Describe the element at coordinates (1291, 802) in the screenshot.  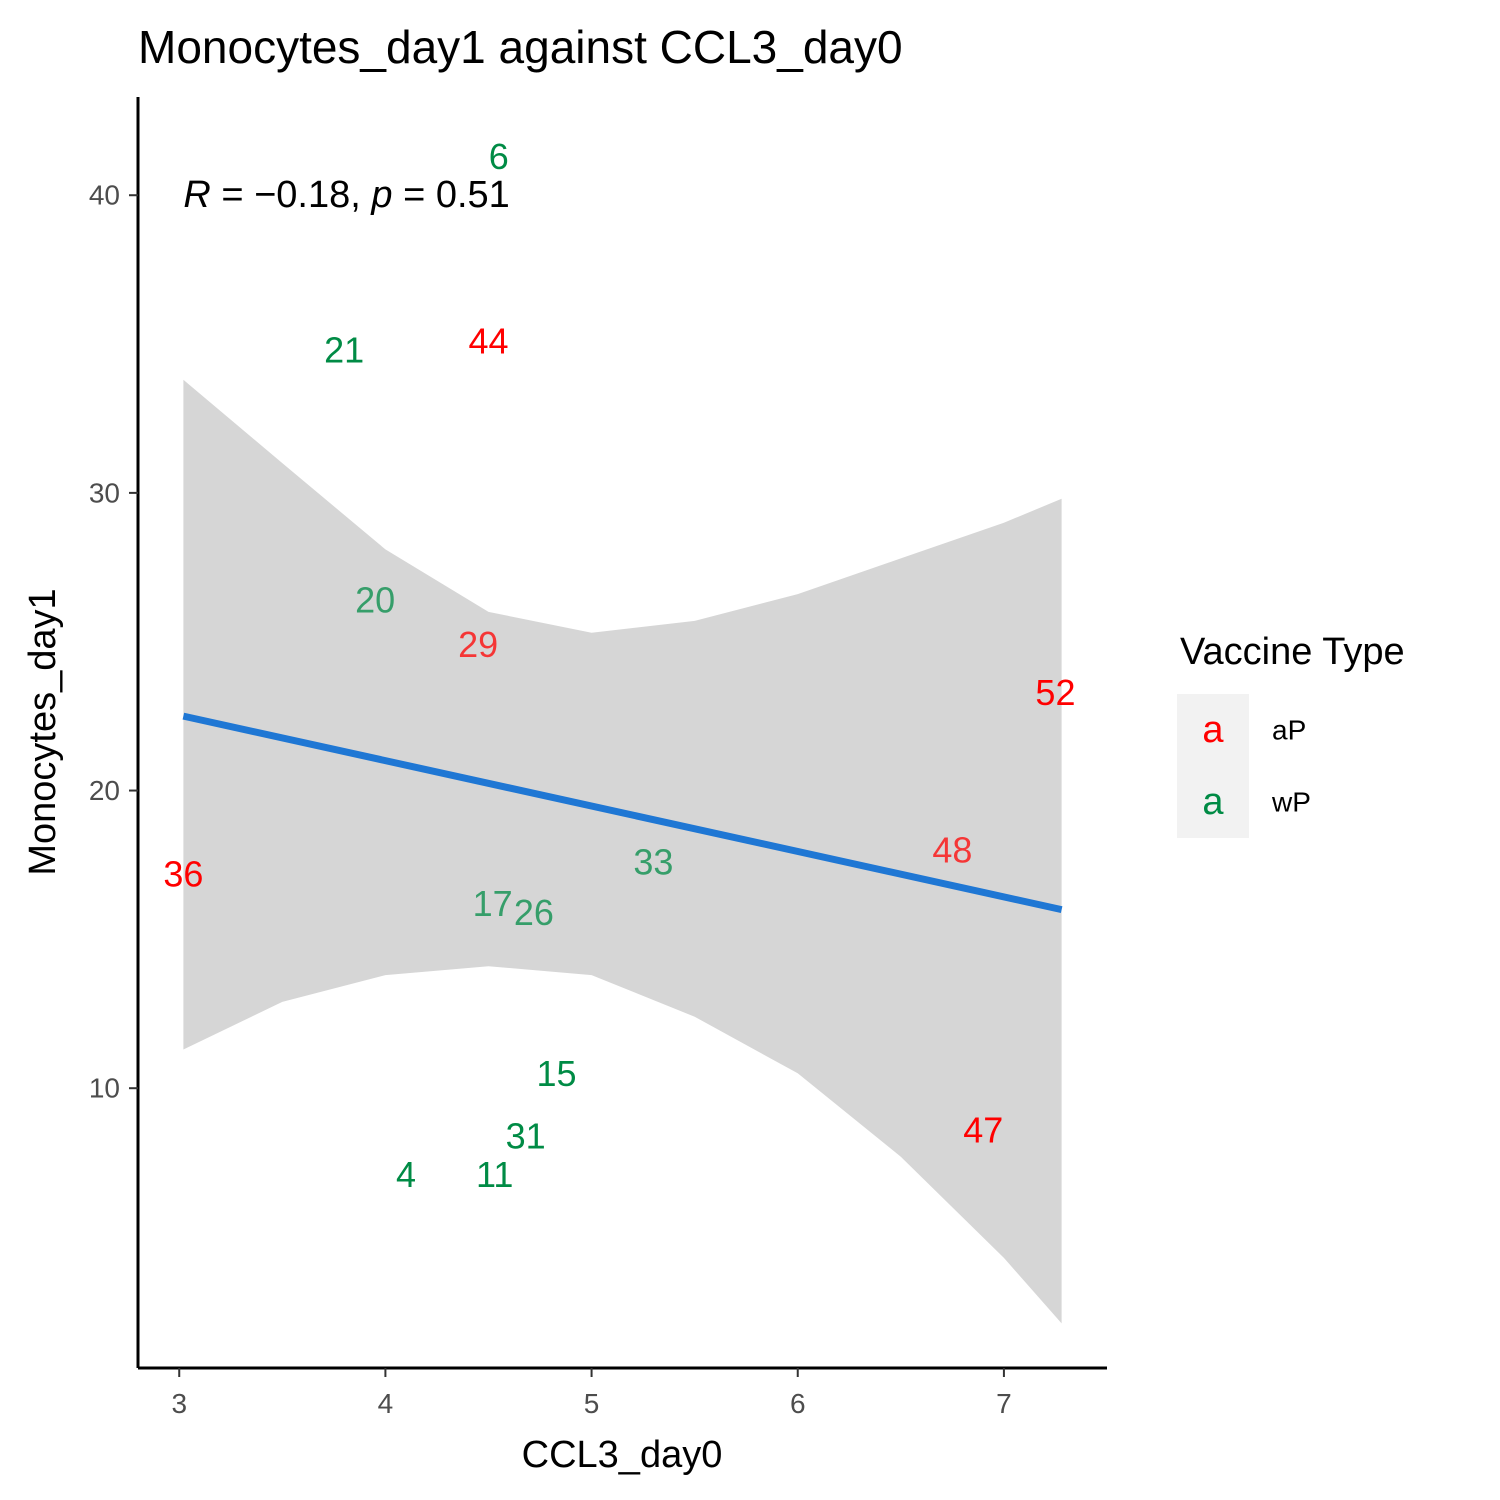
I see `legend-label-wP: wP` at that location.